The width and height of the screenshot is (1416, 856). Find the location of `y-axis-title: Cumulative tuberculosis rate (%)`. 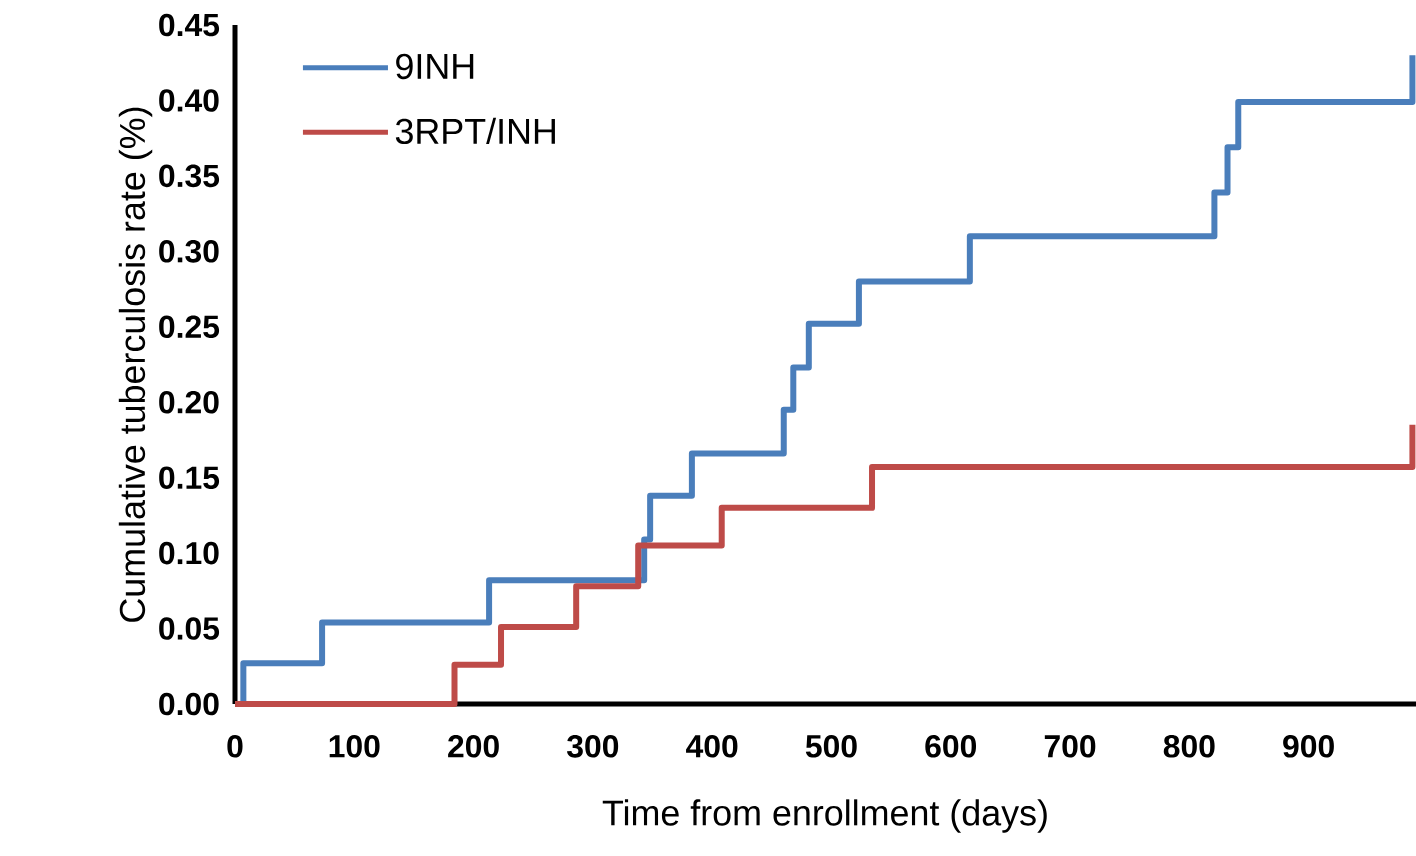

y-axis-title: Cumulative tuberculosis rate (%) is located at coordinates (135, 364).